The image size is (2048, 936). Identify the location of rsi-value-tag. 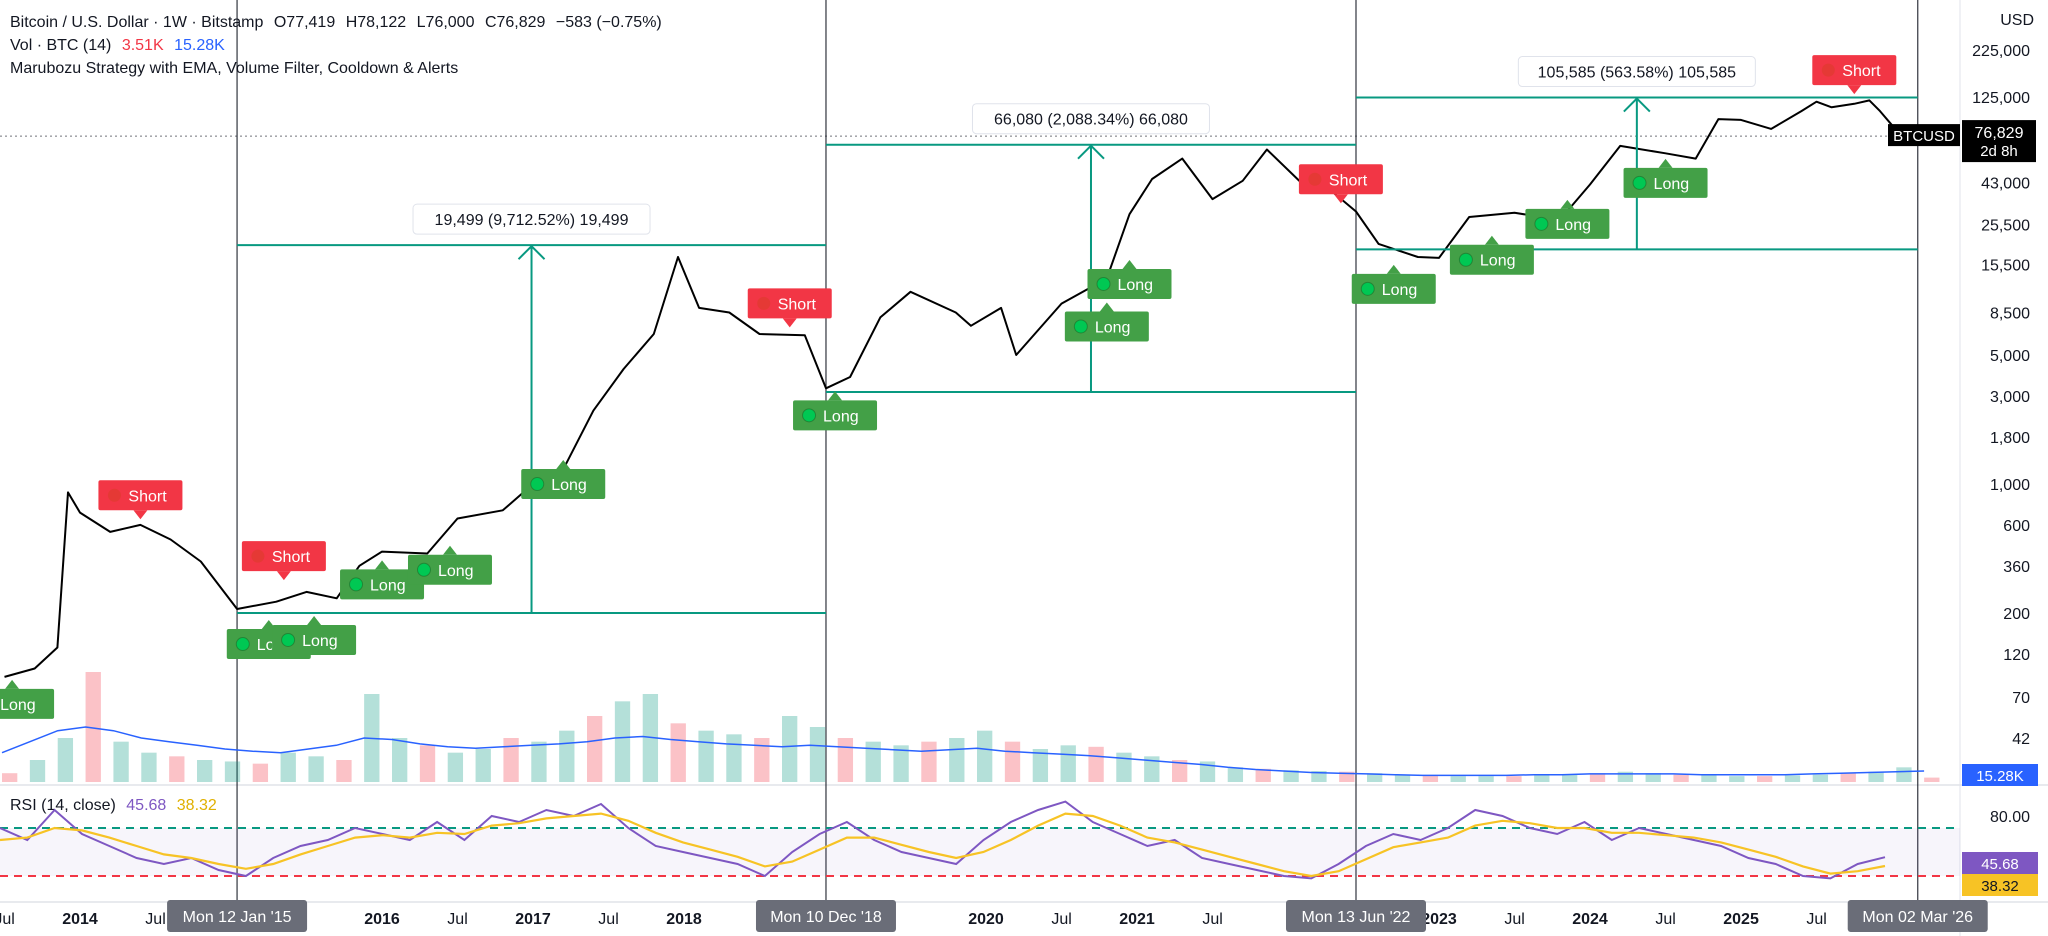
(2000, 863).